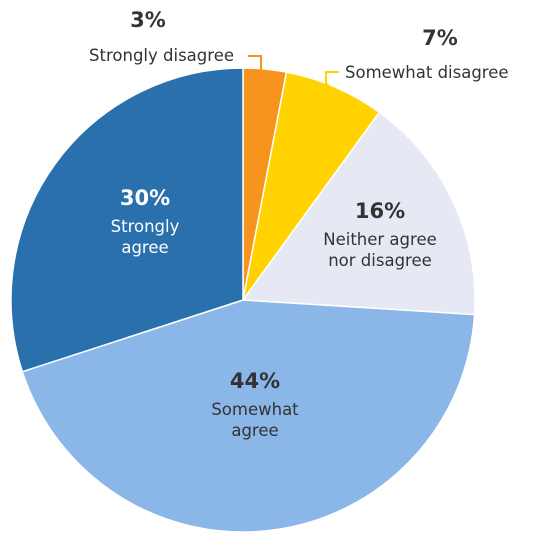  Describe the element at coordinates (255, 63) in the screenshot. I see `leader-line-strongly-disagree` at that location.